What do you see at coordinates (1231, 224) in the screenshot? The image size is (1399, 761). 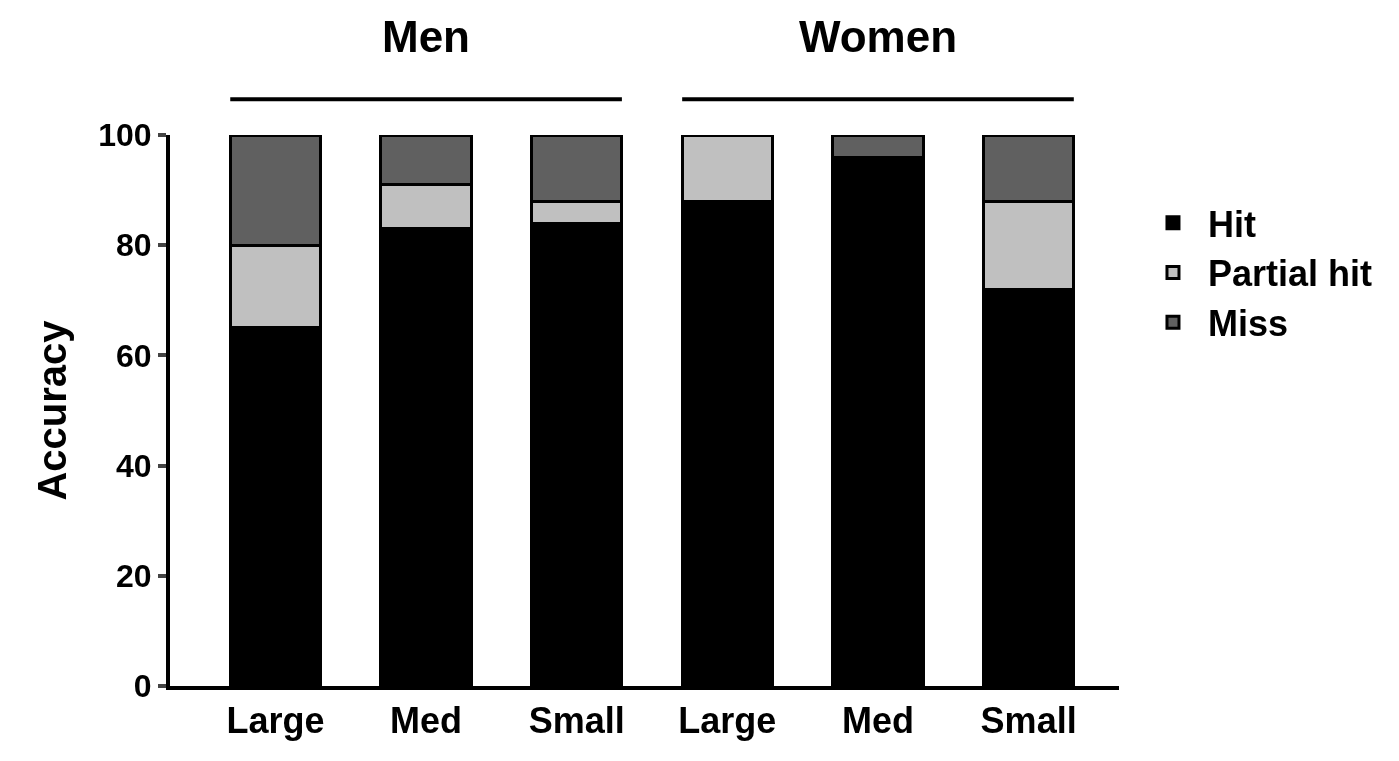 I see `legend-label: Hit` at bounding box center [1231, 224].